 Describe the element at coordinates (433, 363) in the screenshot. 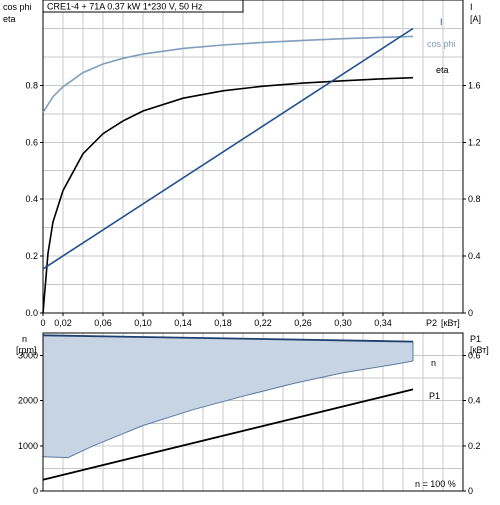

I see `series-label-n: n` at that location.